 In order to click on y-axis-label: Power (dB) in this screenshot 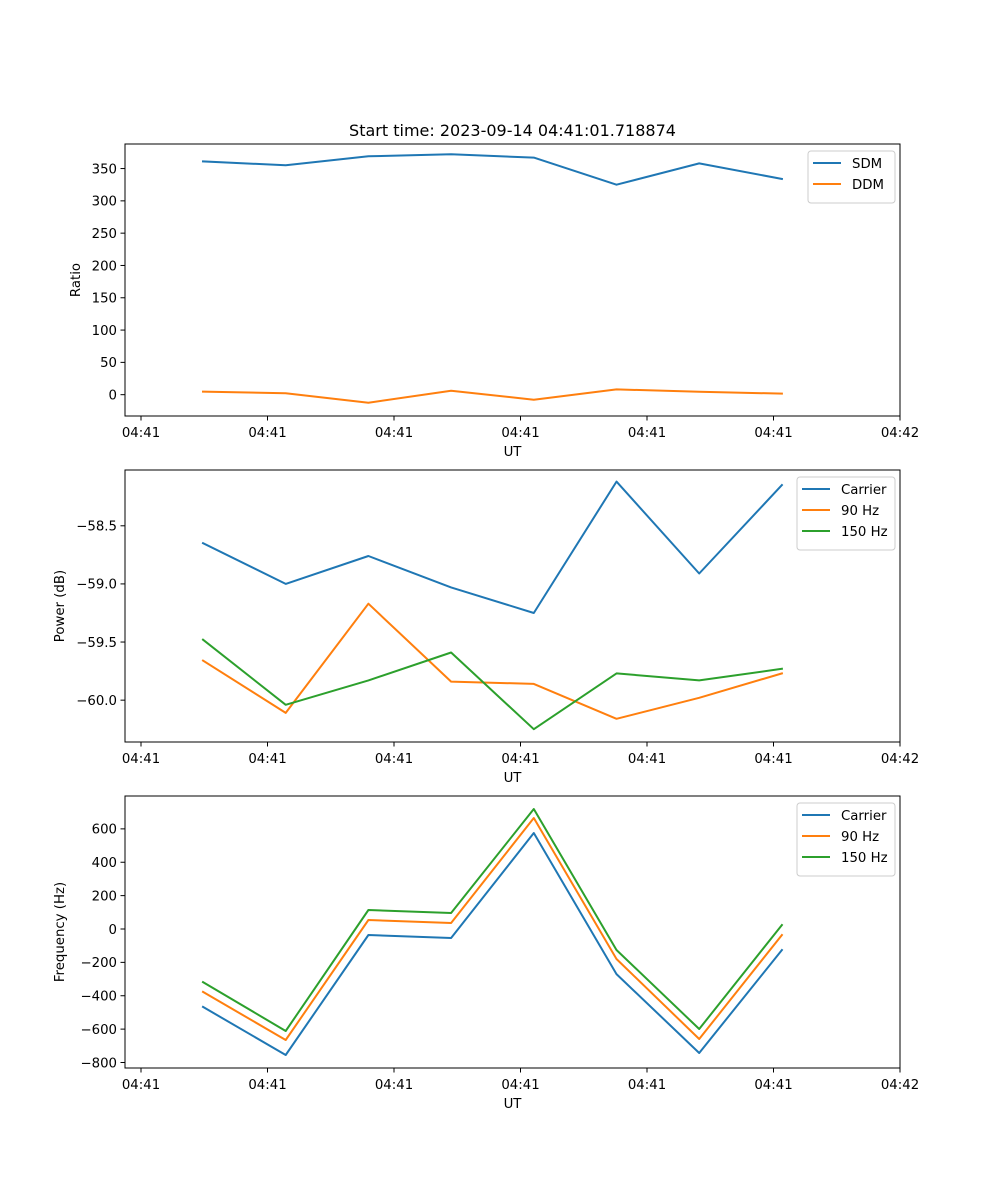, I will do `click(60, 606)`.